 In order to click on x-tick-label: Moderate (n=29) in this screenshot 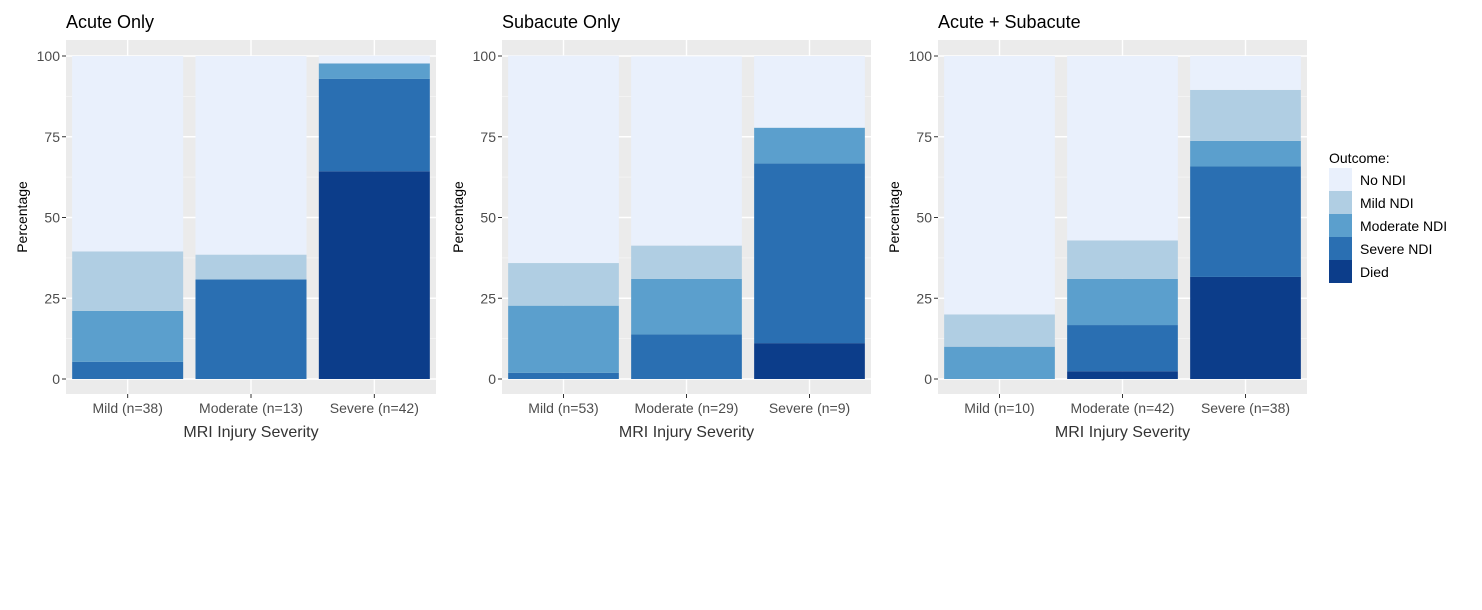, I will do `click(687, 408)`.